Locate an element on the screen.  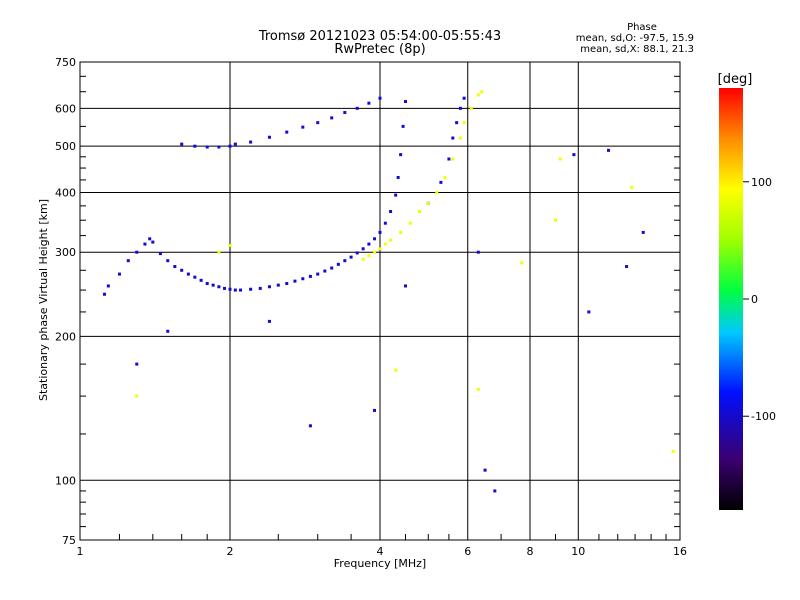
y-tick-label: 200 is located at coordinates (65, 336).